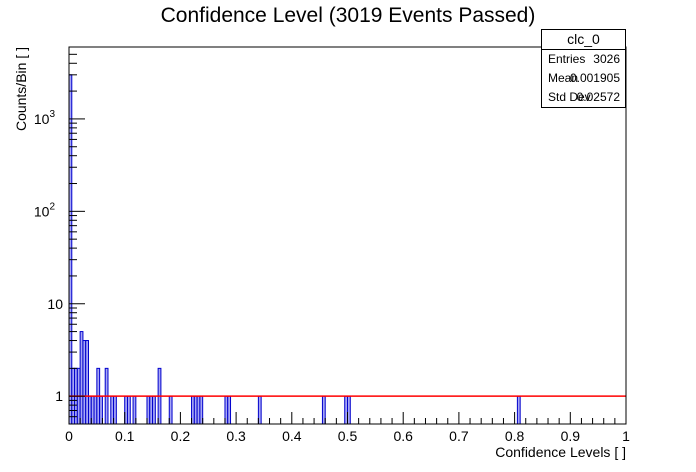  I want to click on stats-value: 3026, so click(606, 59).